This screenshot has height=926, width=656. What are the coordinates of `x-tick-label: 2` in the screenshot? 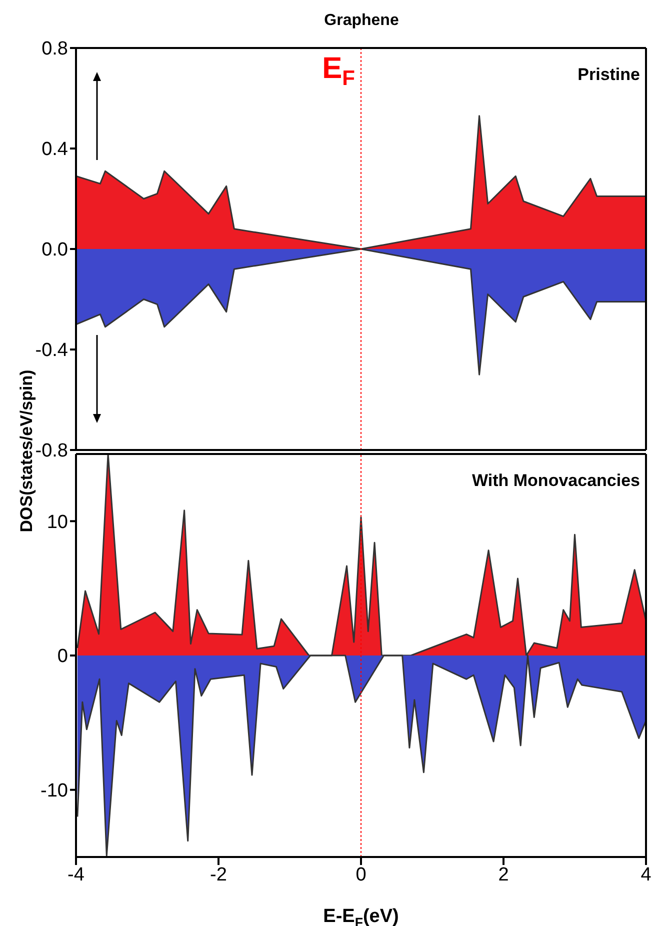 It's located at (503, 875).